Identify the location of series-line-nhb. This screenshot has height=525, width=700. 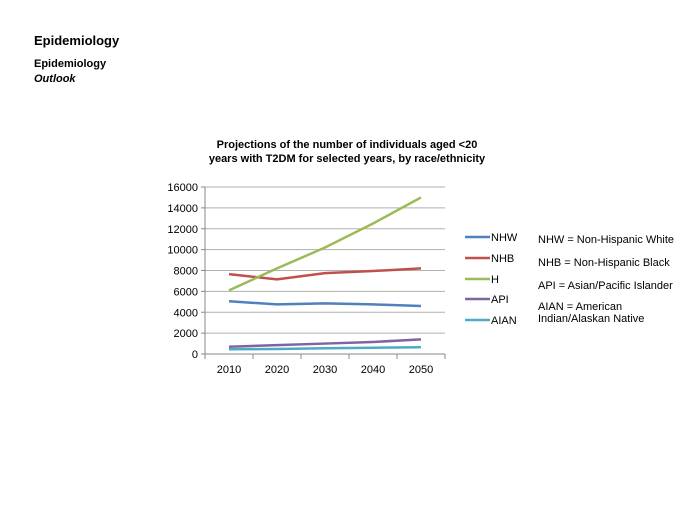
(325, 274).